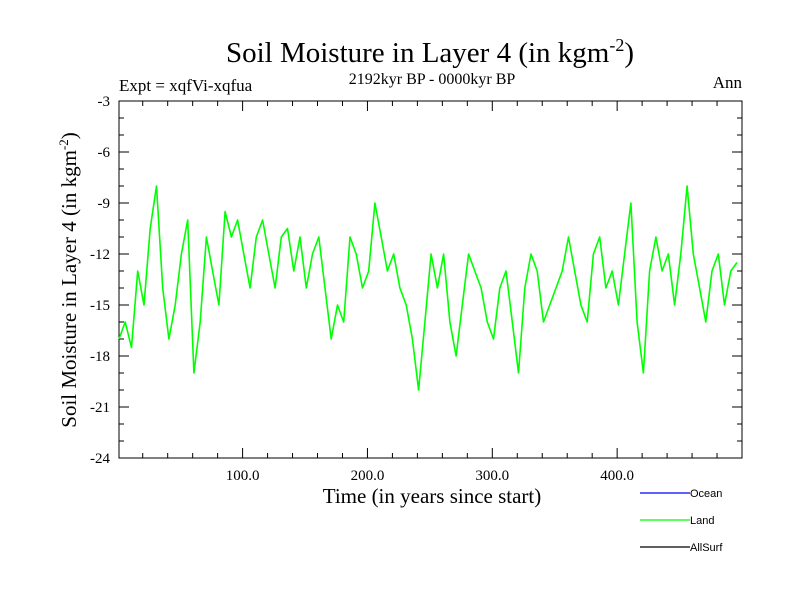 The width and height of the screenshot is (800, 600). What do you see at coordinates (706, 548) in the screenshot?
I see `legend-label-allsurf: AllSurf` at bounding box center [706, 548].